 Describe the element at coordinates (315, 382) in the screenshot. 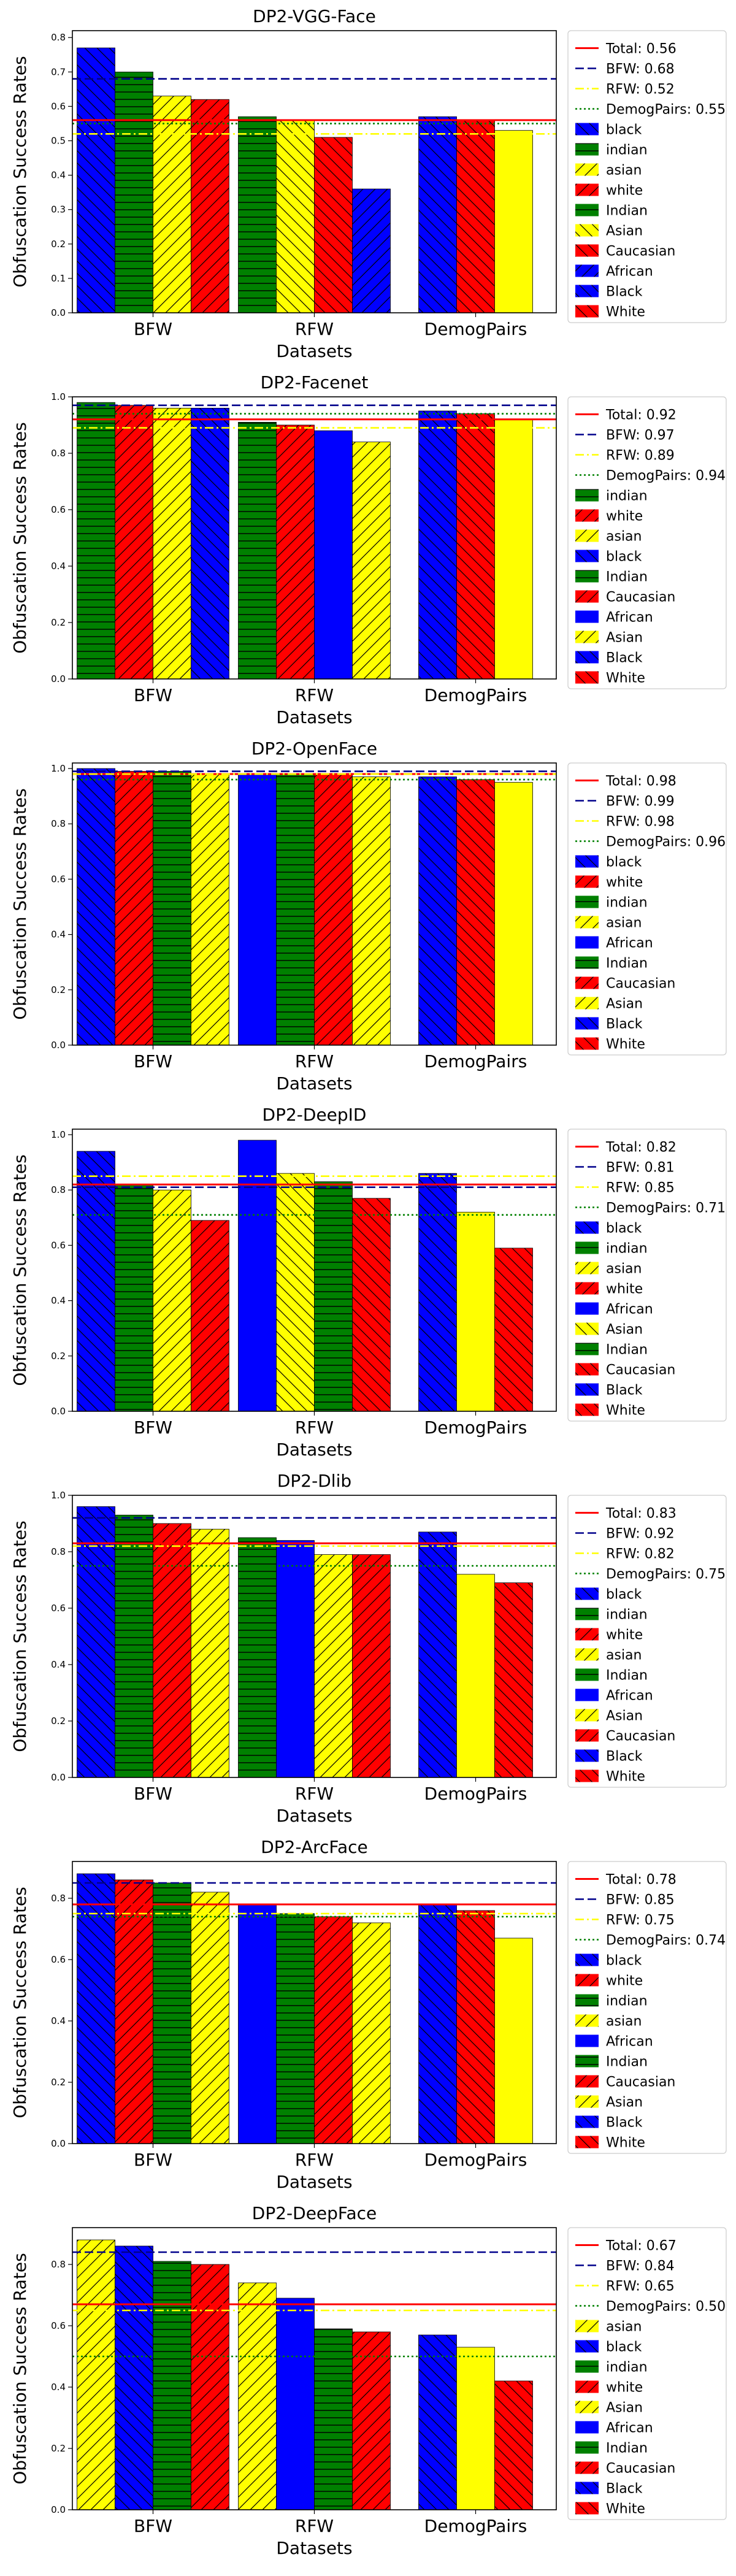

I see `chart-title: DP2-Facenet` at that location.